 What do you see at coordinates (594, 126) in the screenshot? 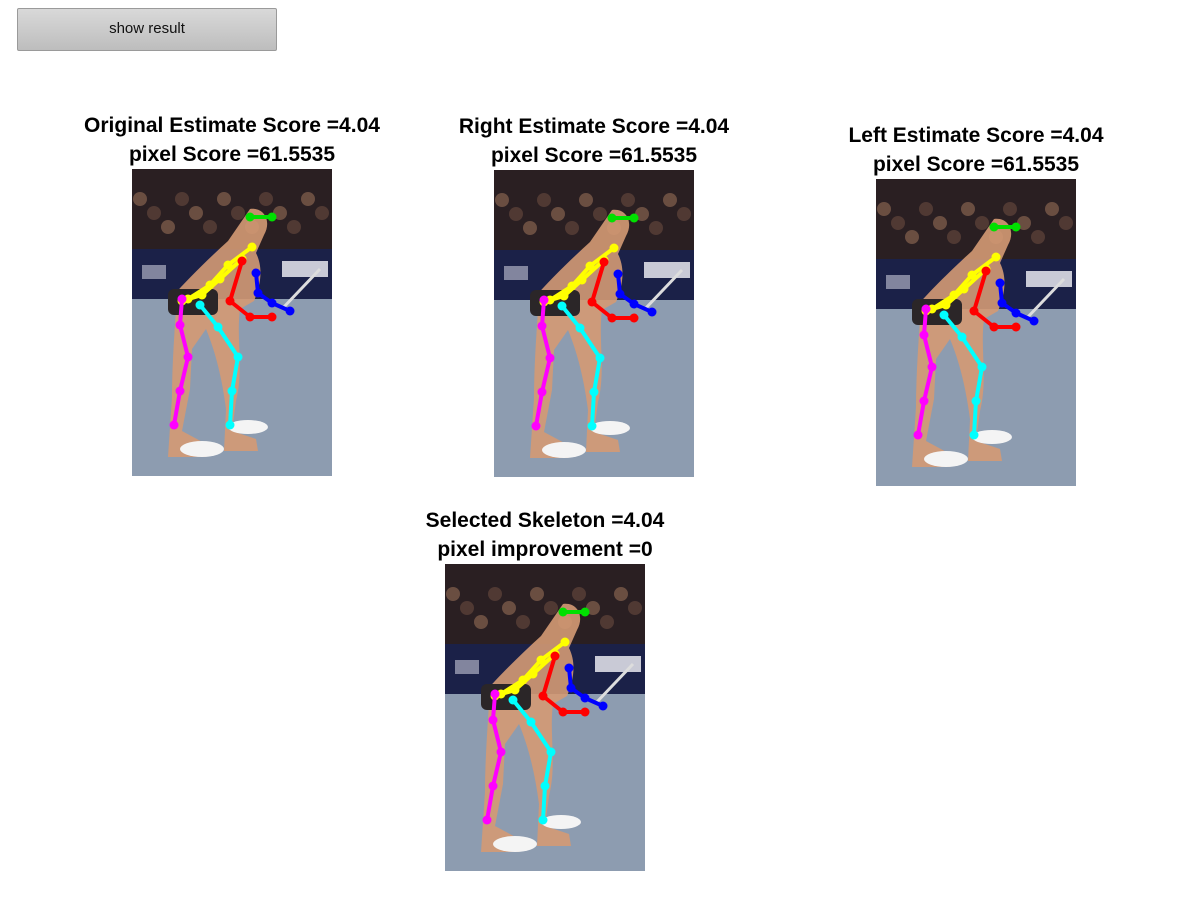
I see `right-estimate-score: Right Estimate Score =4.04` at bounding box center [594, 126].